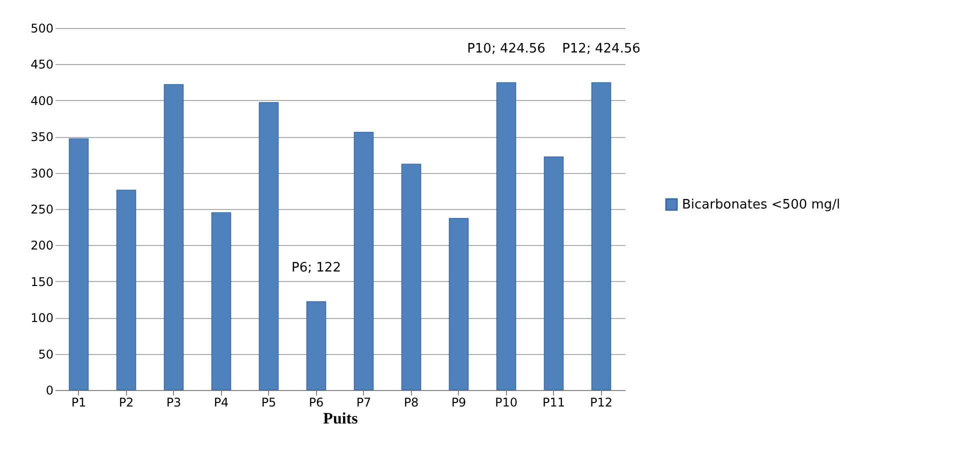  Describe the element at coordinates (42, 101) in the screenshot. I see `y-tick-label: 400` at that location.